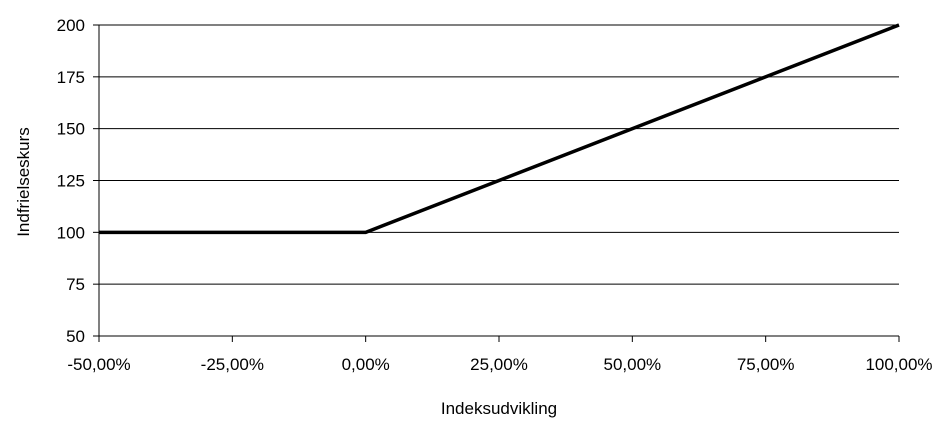  I want to click on y-tick-label: 150, so click(71, 129).